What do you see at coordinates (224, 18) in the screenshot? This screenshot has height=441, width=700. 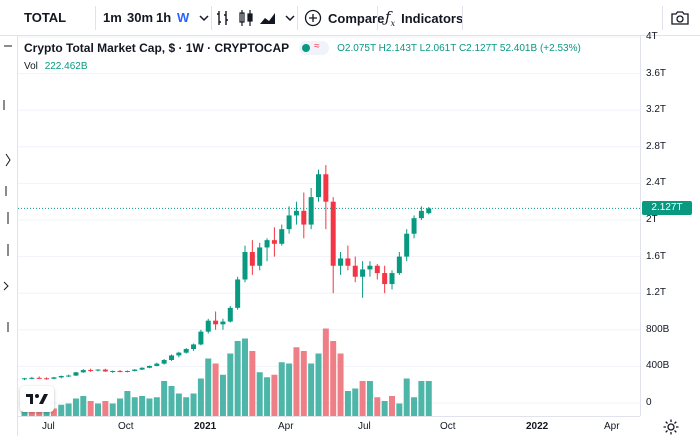 I see `bar-chart-icon` at bounding box center [224, 18].